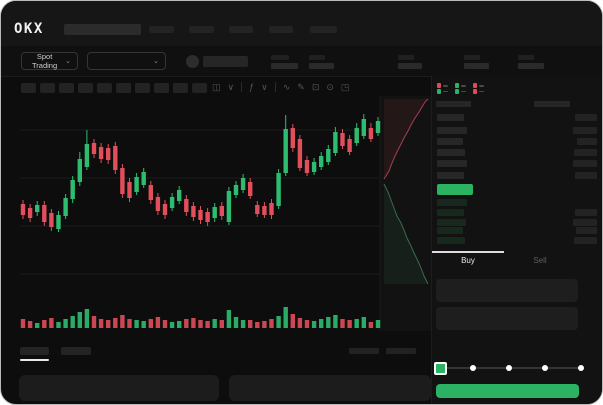 The width and height of the screenshot is (603, 405). Describe the element at coordinates (442, 88) in the screenshot. I see `book-mode-both-icon` at that location.